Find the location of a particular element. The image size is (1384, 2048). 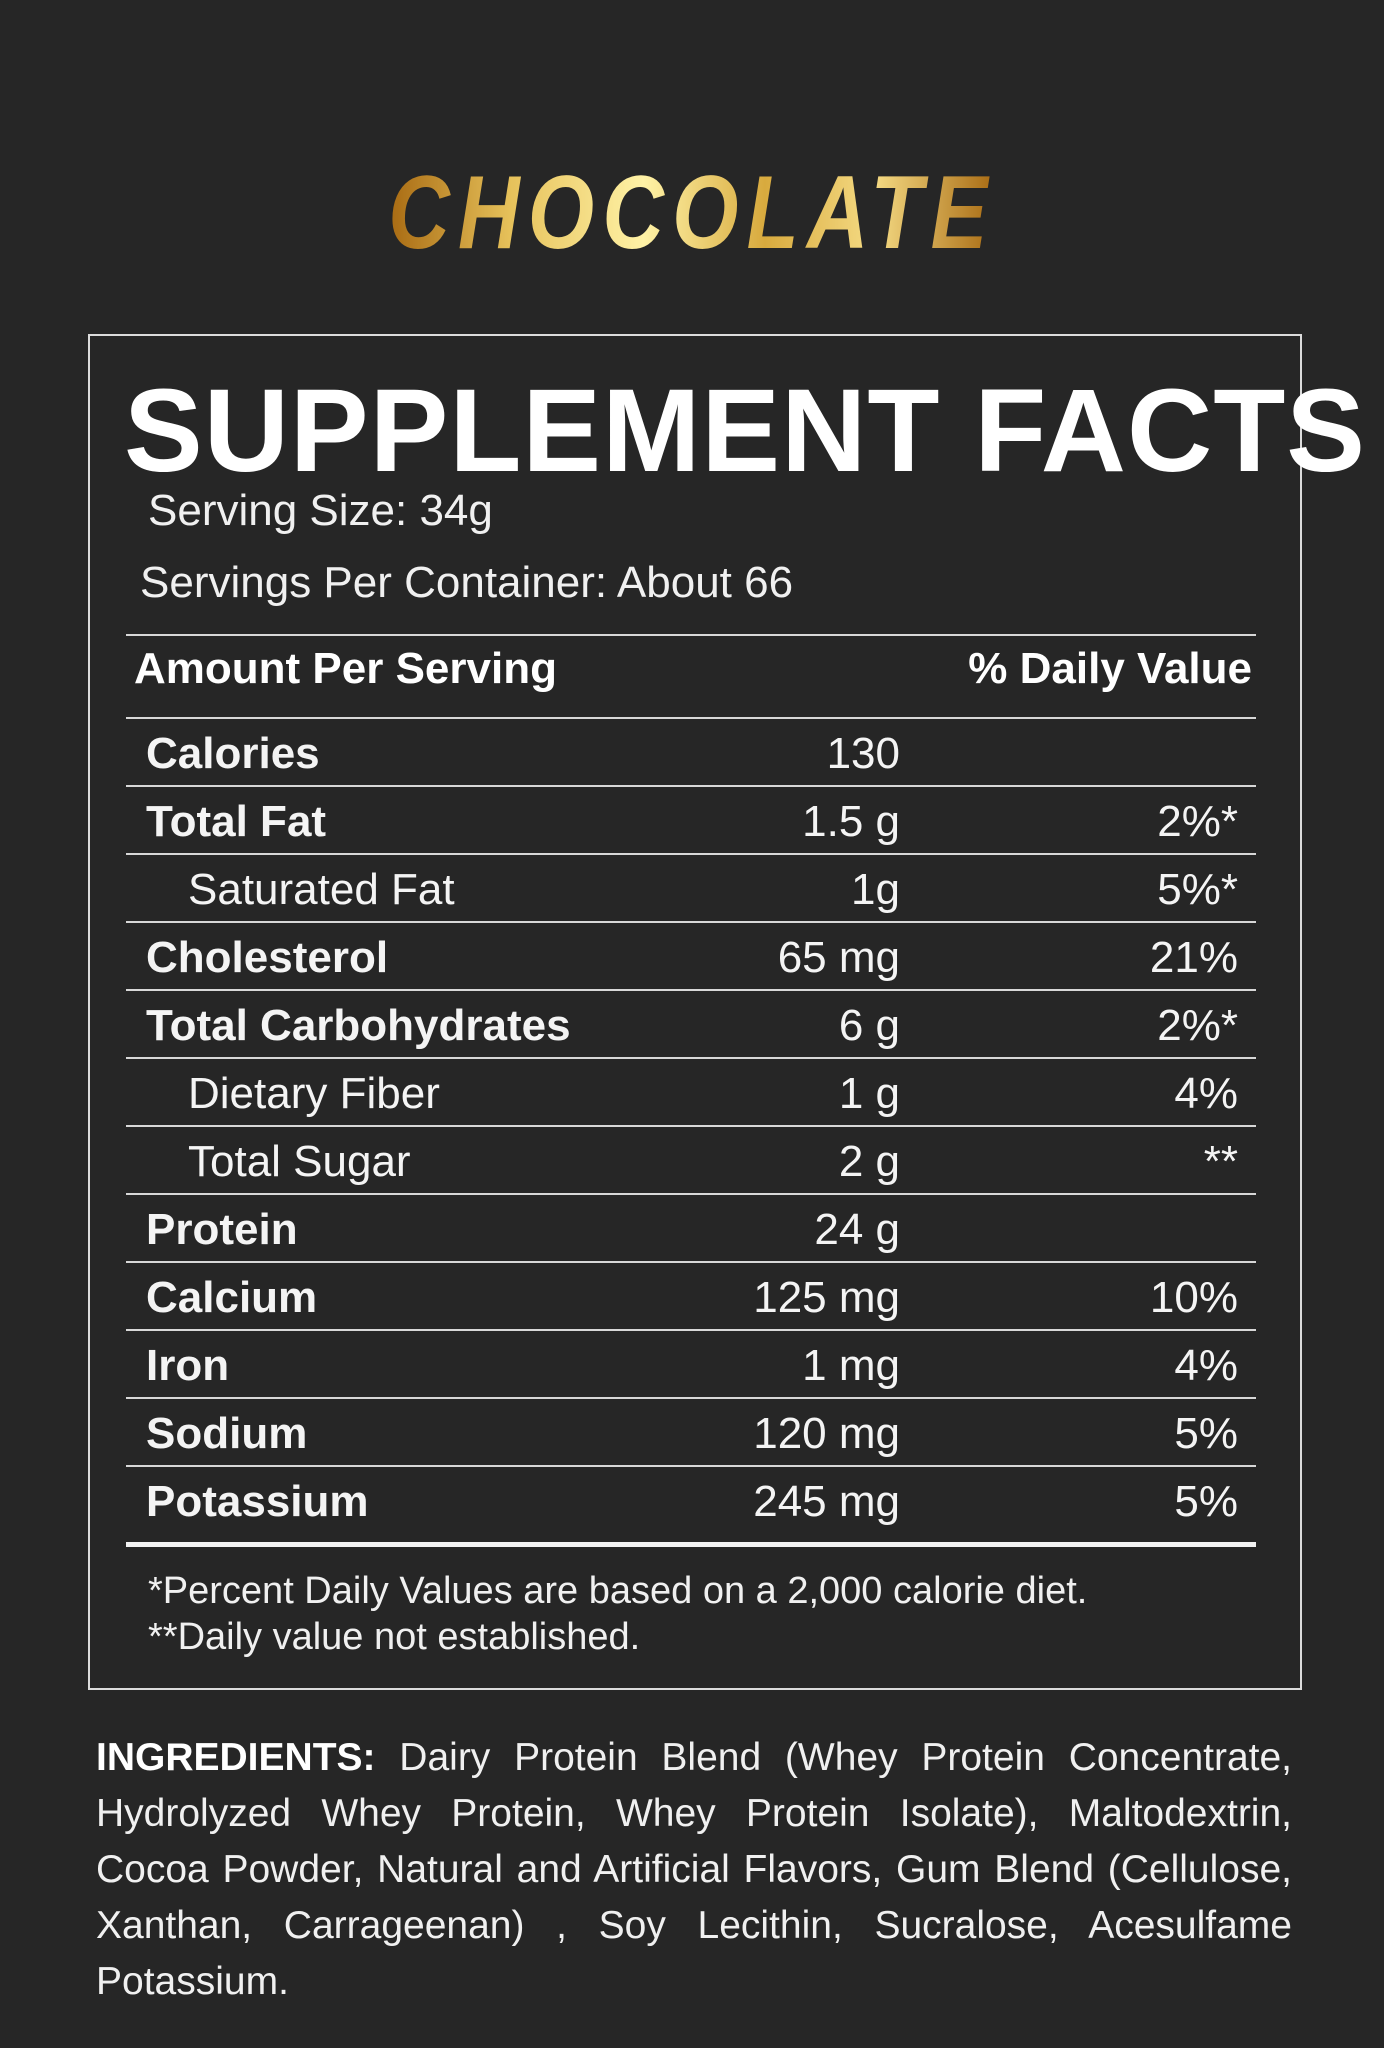

supplement-facts-title: SUPPLEMENT FACTS is located at coordinates (745, 431).